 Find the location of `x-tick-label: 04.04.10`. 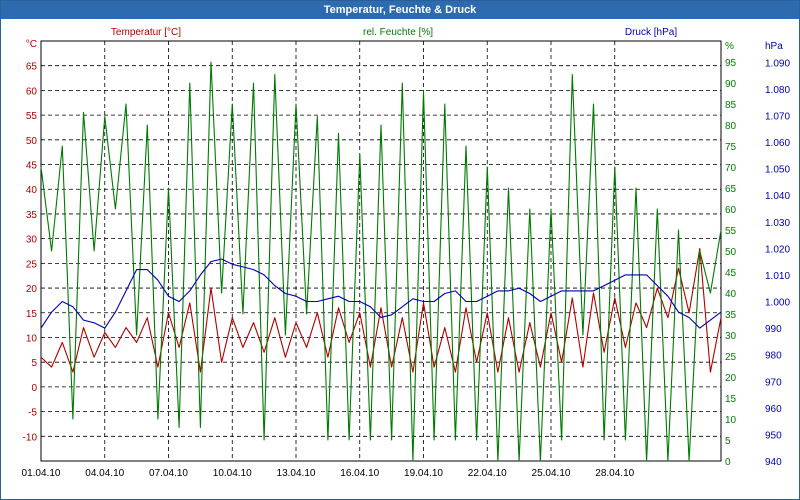

x-tick-label: 04.04.10 is located at coordinates (104, 473).